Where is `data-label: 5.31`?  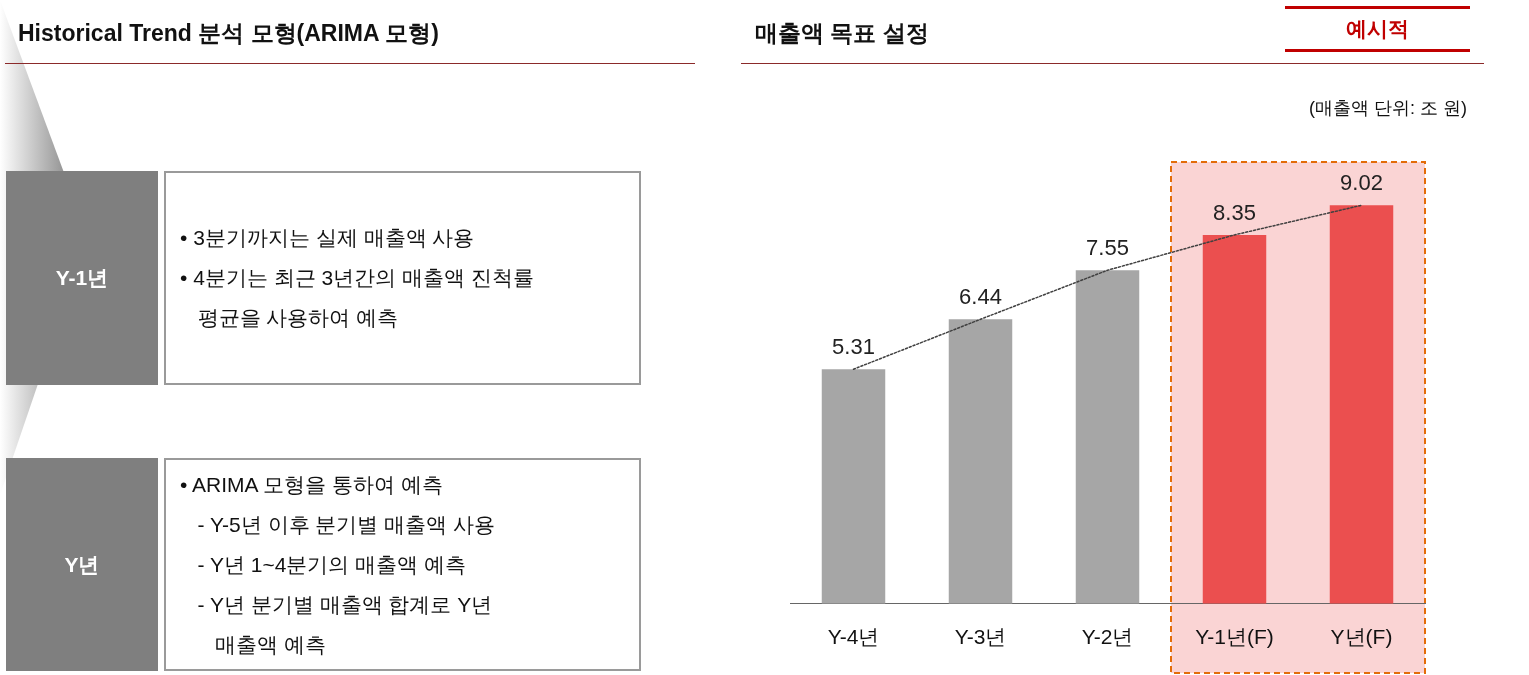
data-label: 5.31 is located at coordinates (853, 347).